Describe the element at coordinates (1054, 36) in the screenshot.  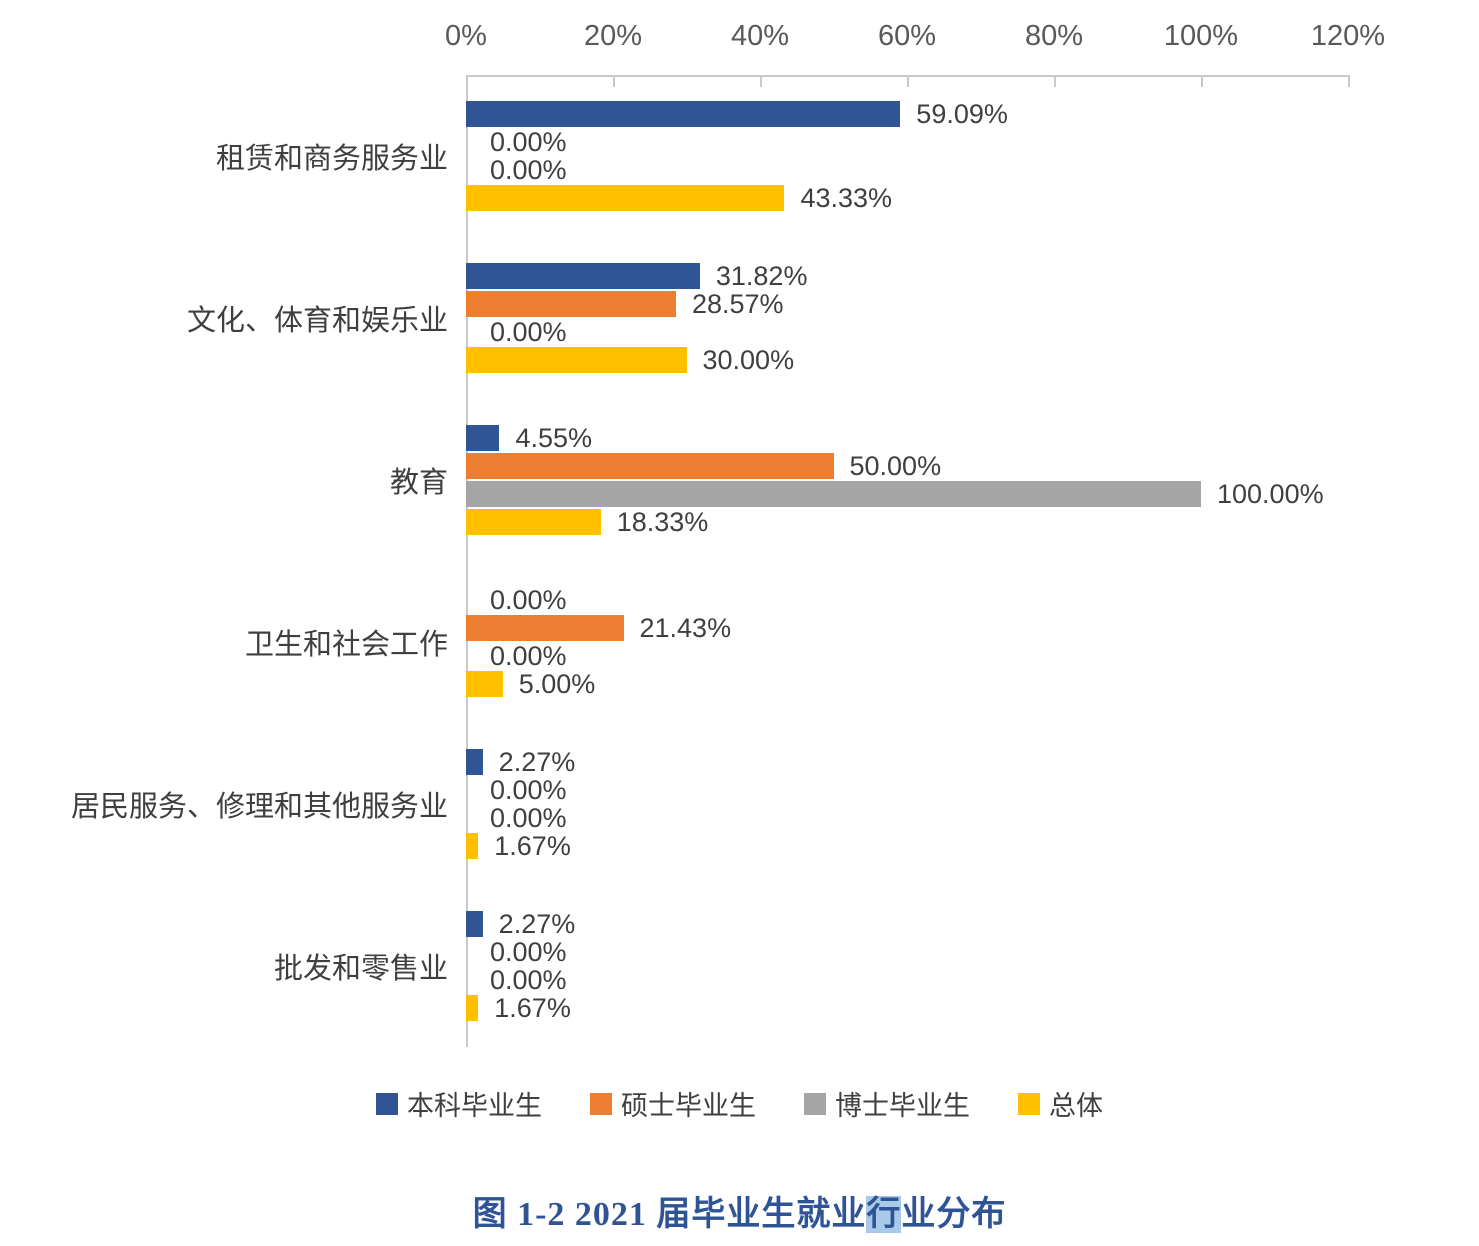
I see `x-axis-tick-label: 80%` at that location.